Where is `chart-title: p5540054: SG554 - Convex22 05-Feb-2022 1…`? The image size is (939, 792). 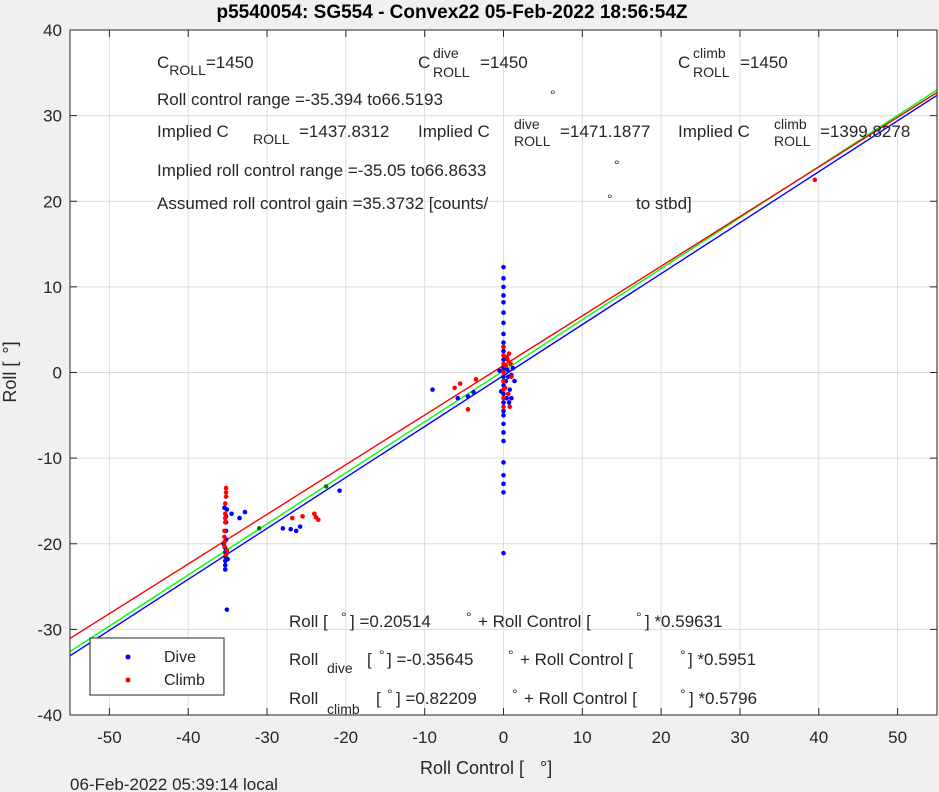
chart-title: p5540054: SG554 - Convex22 05-Feb-2022 1… is located at coordinates (451, 12).